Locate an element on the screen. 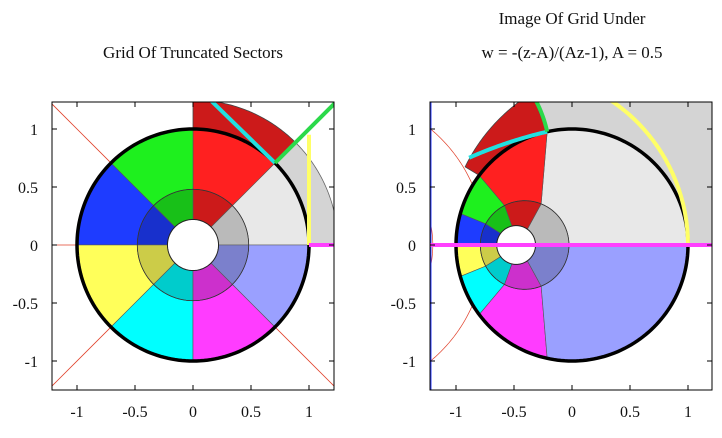 This screenshot has width=722, height=438. right-title-line1: Image Of Grid Under is located at coordinates (572, 18).